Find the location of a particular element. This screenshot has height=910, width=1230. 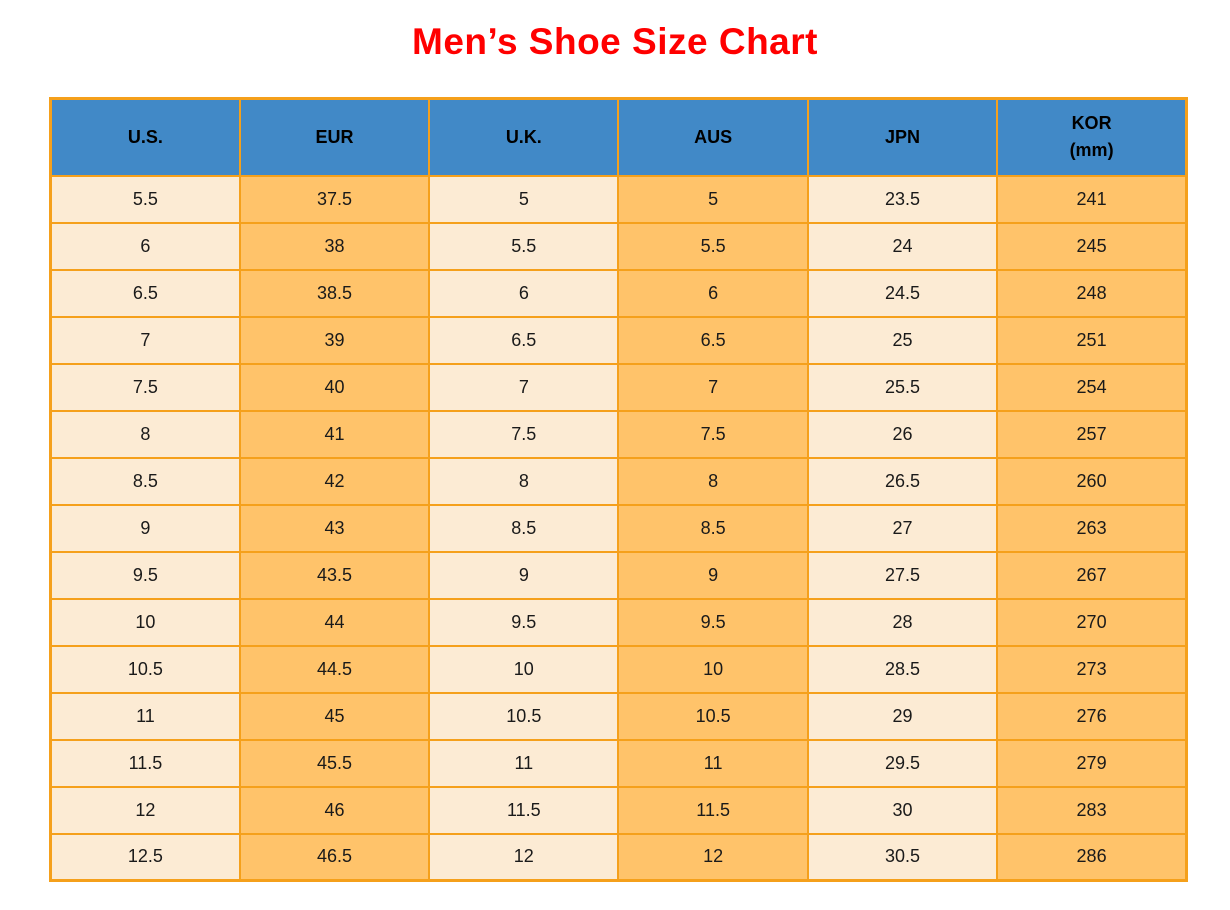

table-cell: 251 is located at coordinates (1092, 340).